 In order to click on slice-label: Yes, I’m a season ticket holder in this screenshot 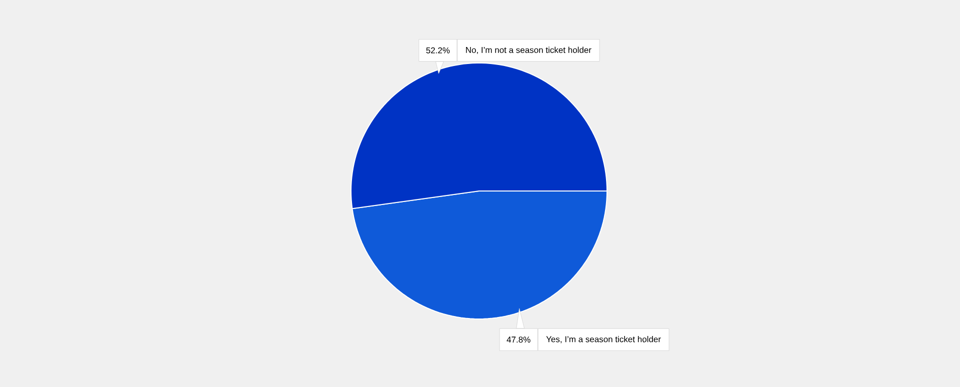, I will do `click(603, 340)`.